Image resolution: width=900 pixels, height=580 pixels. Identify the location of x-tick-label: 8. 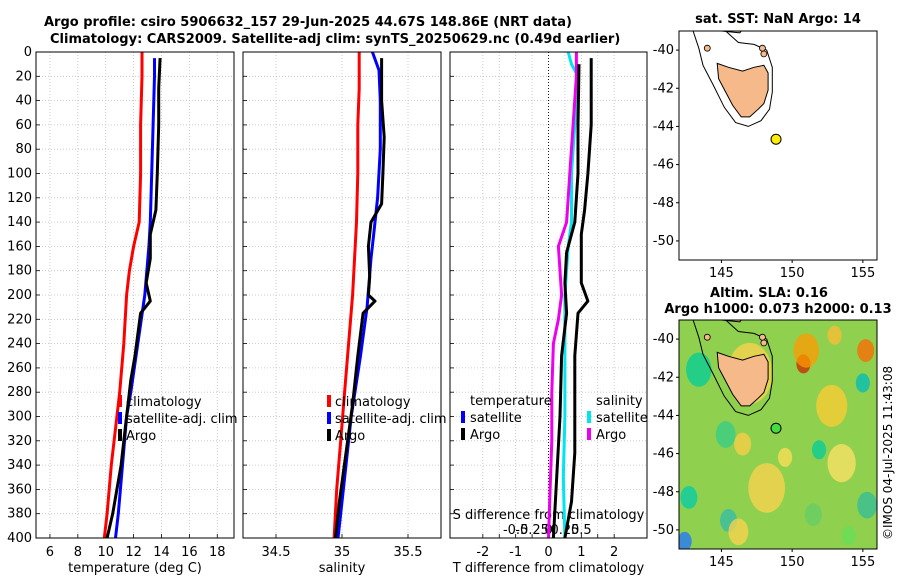
(78, 552).